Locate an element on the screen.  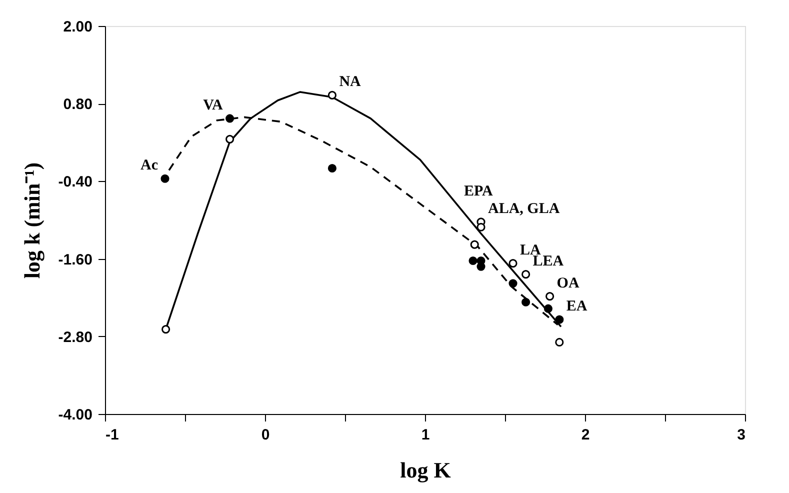
annotation: ALA, GLA is located at coordinates (524, 208).